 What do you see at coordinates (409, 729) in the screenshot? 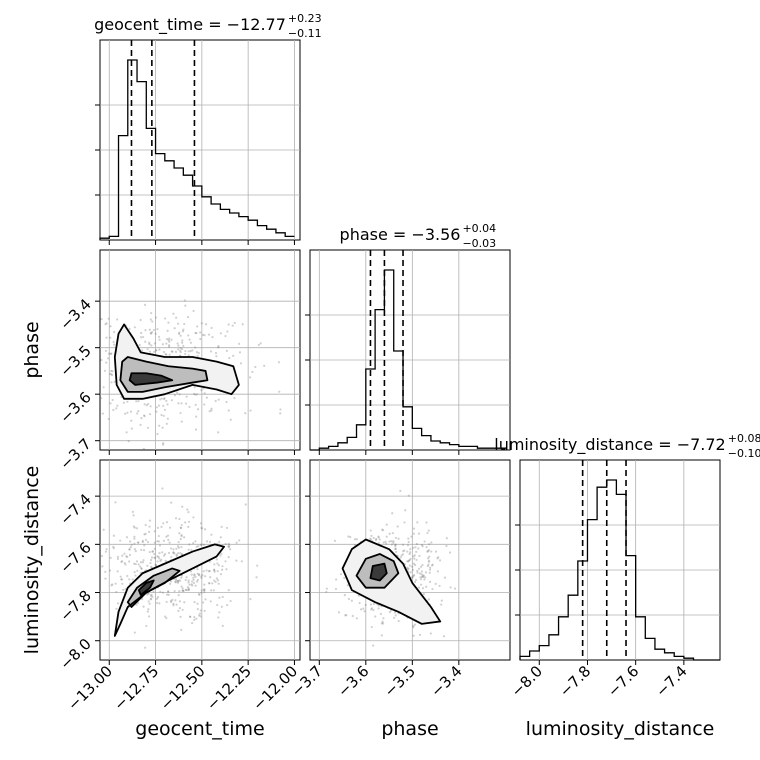
I see `x-axis-label-phase: phase` at bounding box center [409, 729].